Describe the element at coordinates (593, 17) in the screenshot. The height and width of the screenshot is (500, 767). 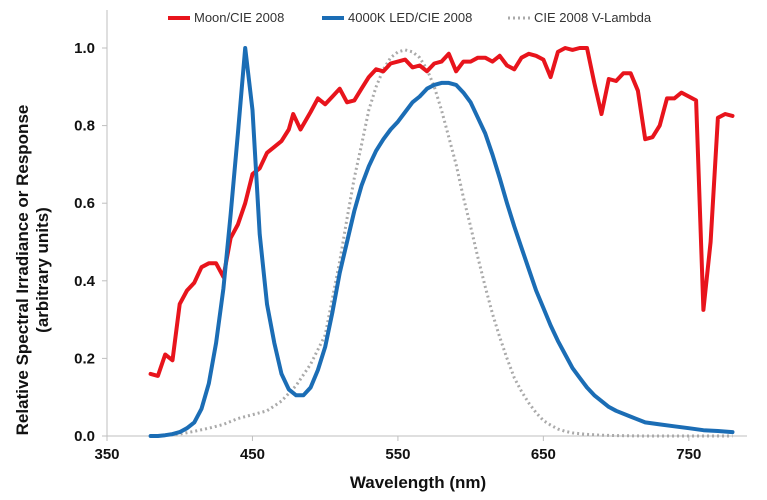
I see `legend-label: CIE 2008 V-Lambda` at that location.